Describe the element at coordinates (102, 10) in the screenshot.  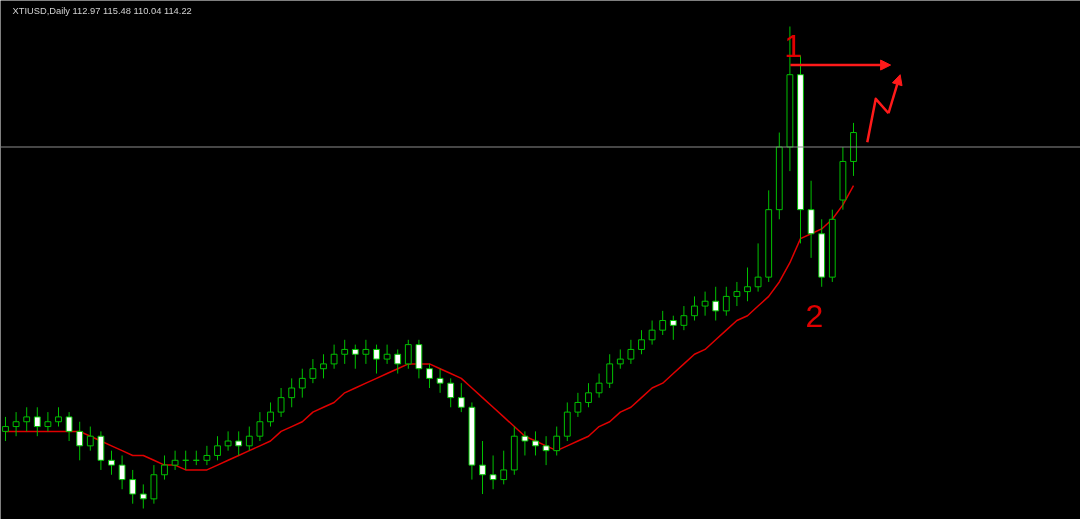
I see `chart-title: XTIUSD,Daily 112.97 115.48 110.04 114.22` at that location.